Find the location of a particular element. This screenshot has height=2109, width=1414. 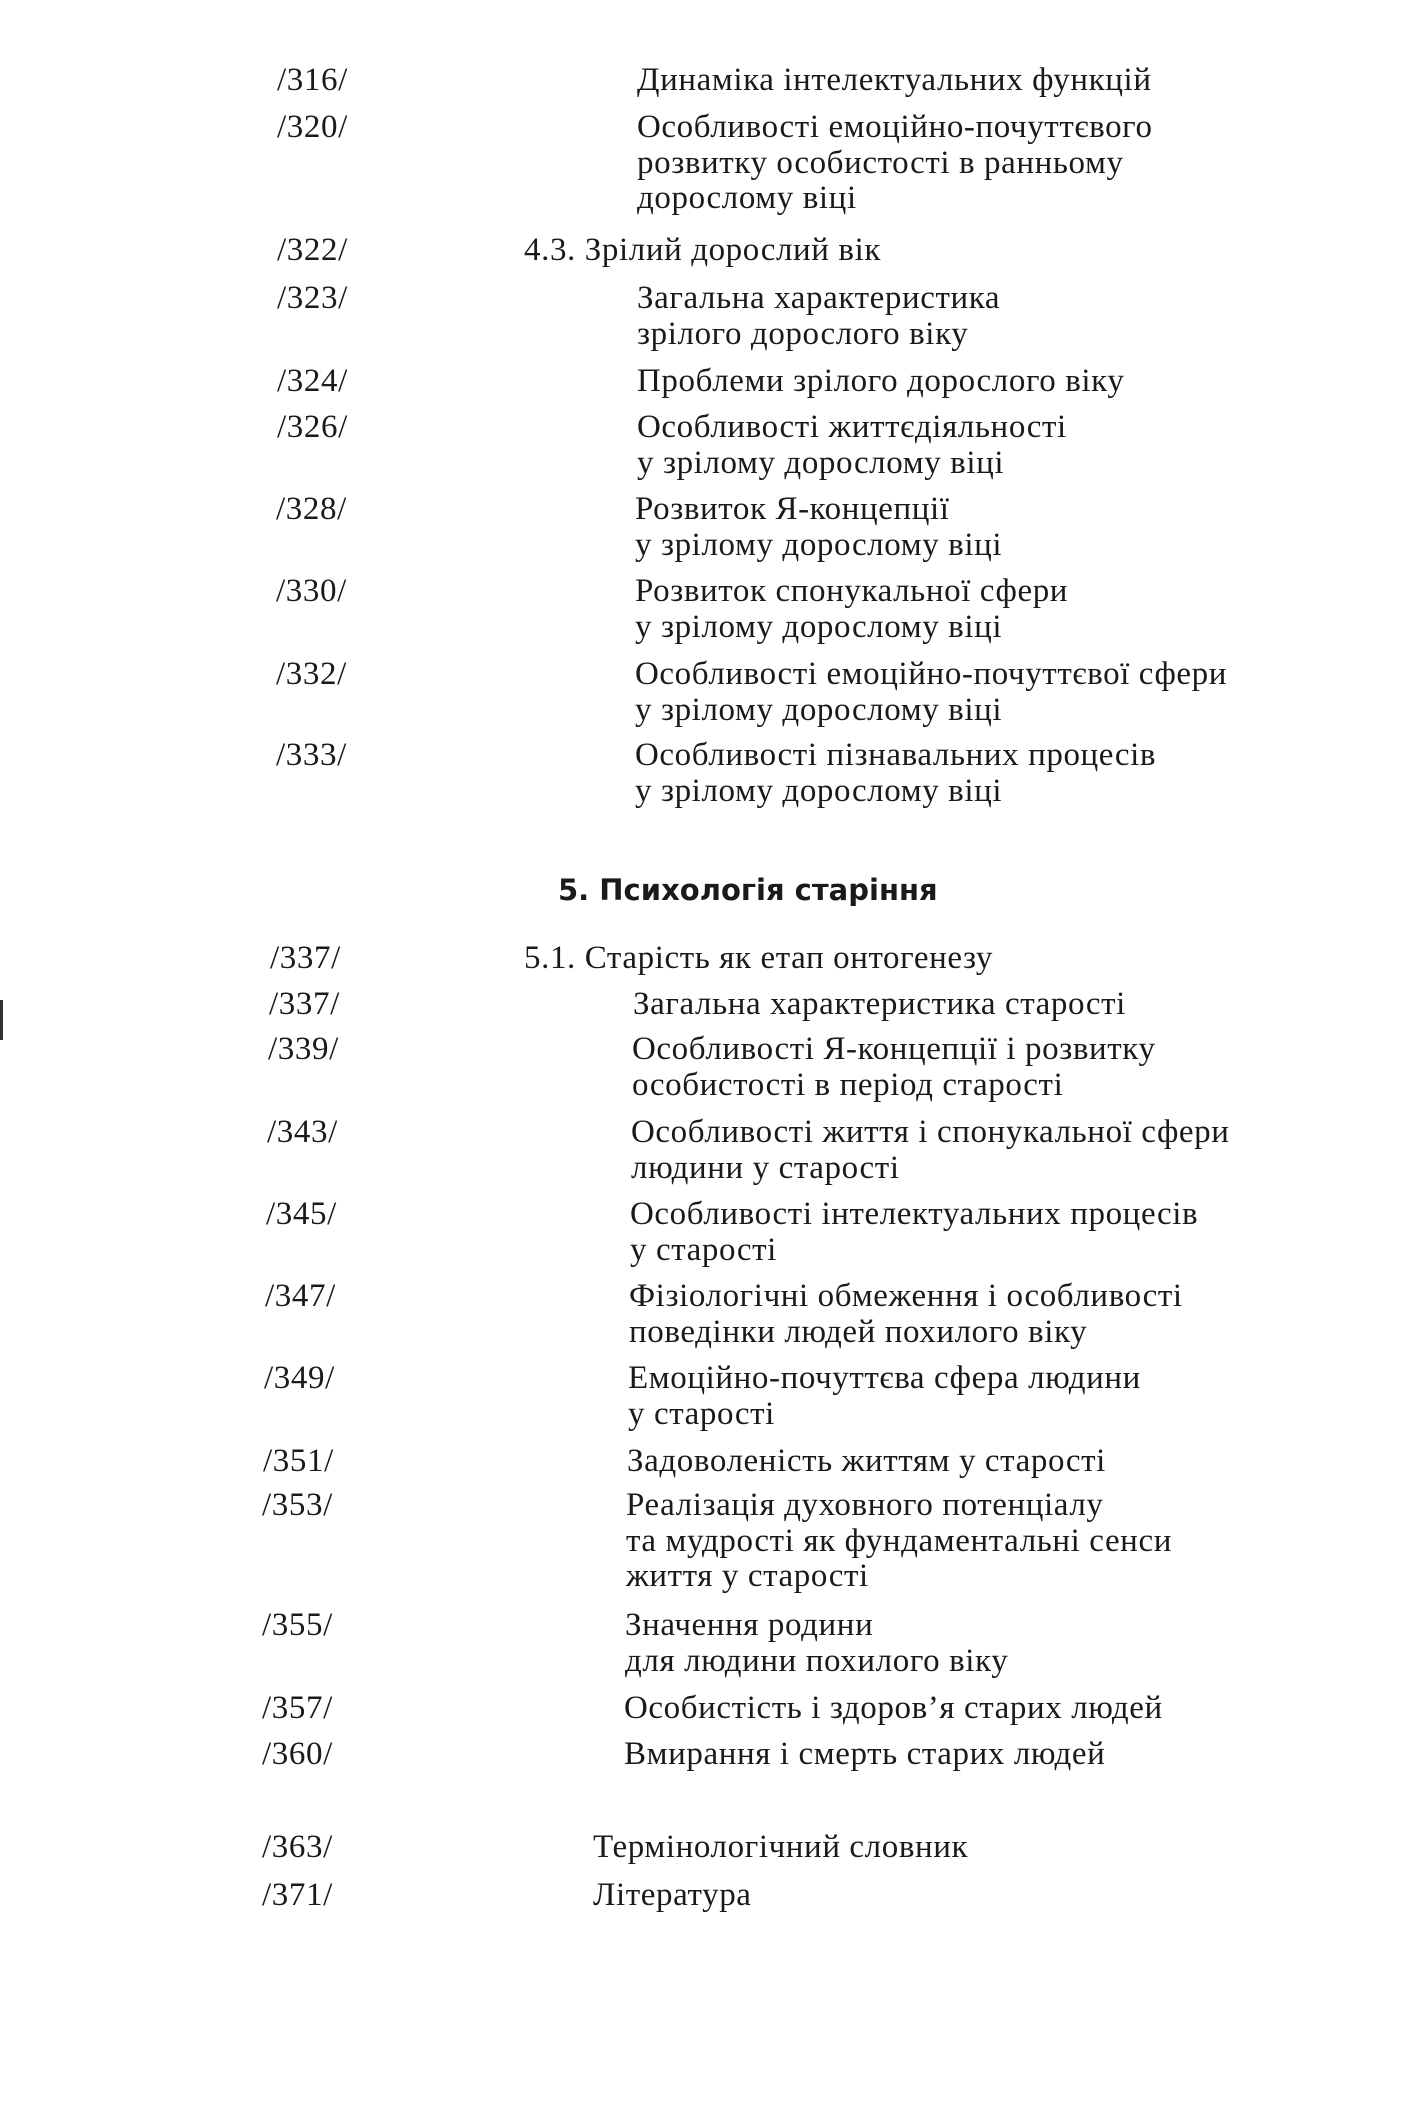

entry-title-line: Загальна характеристика старості is located at coordinates (879, 1004).